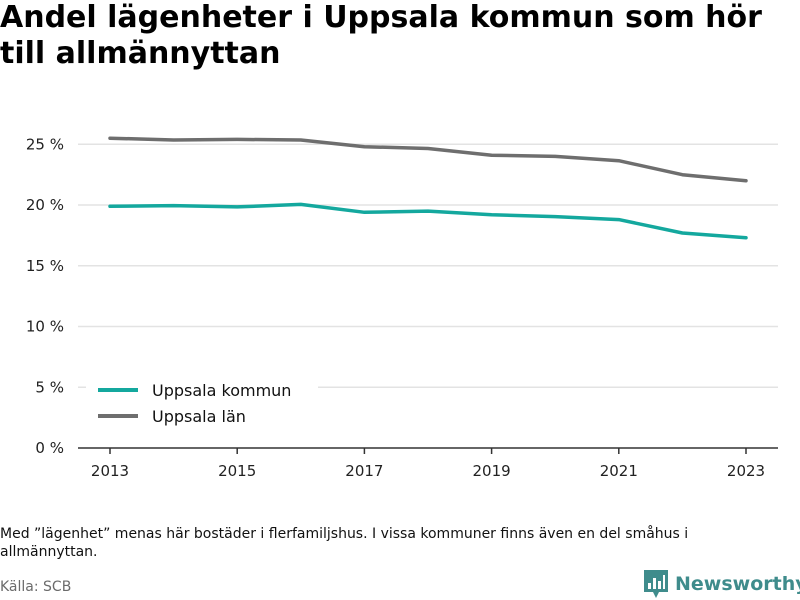 The image size is (800, 600). Describe the element at coordinates (237, 471) in the screenshot. I see `x-tick-label: 2015` at that location.